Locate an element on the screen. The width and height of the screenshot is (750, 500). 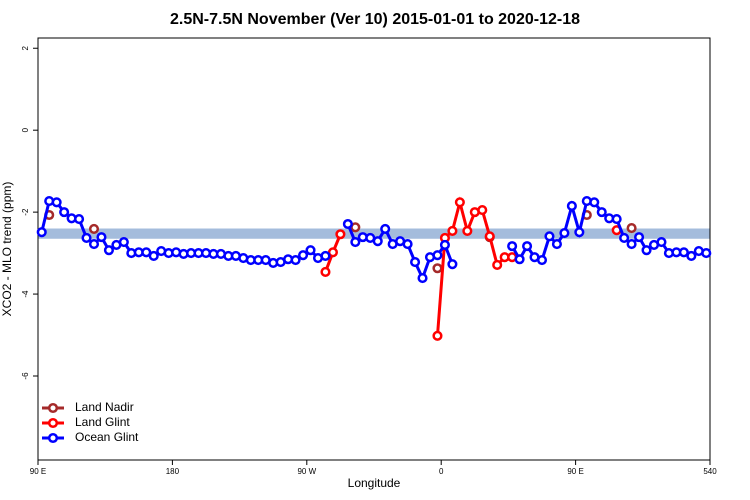
x-tick-label: 540 is located at coordinates (710, 471).